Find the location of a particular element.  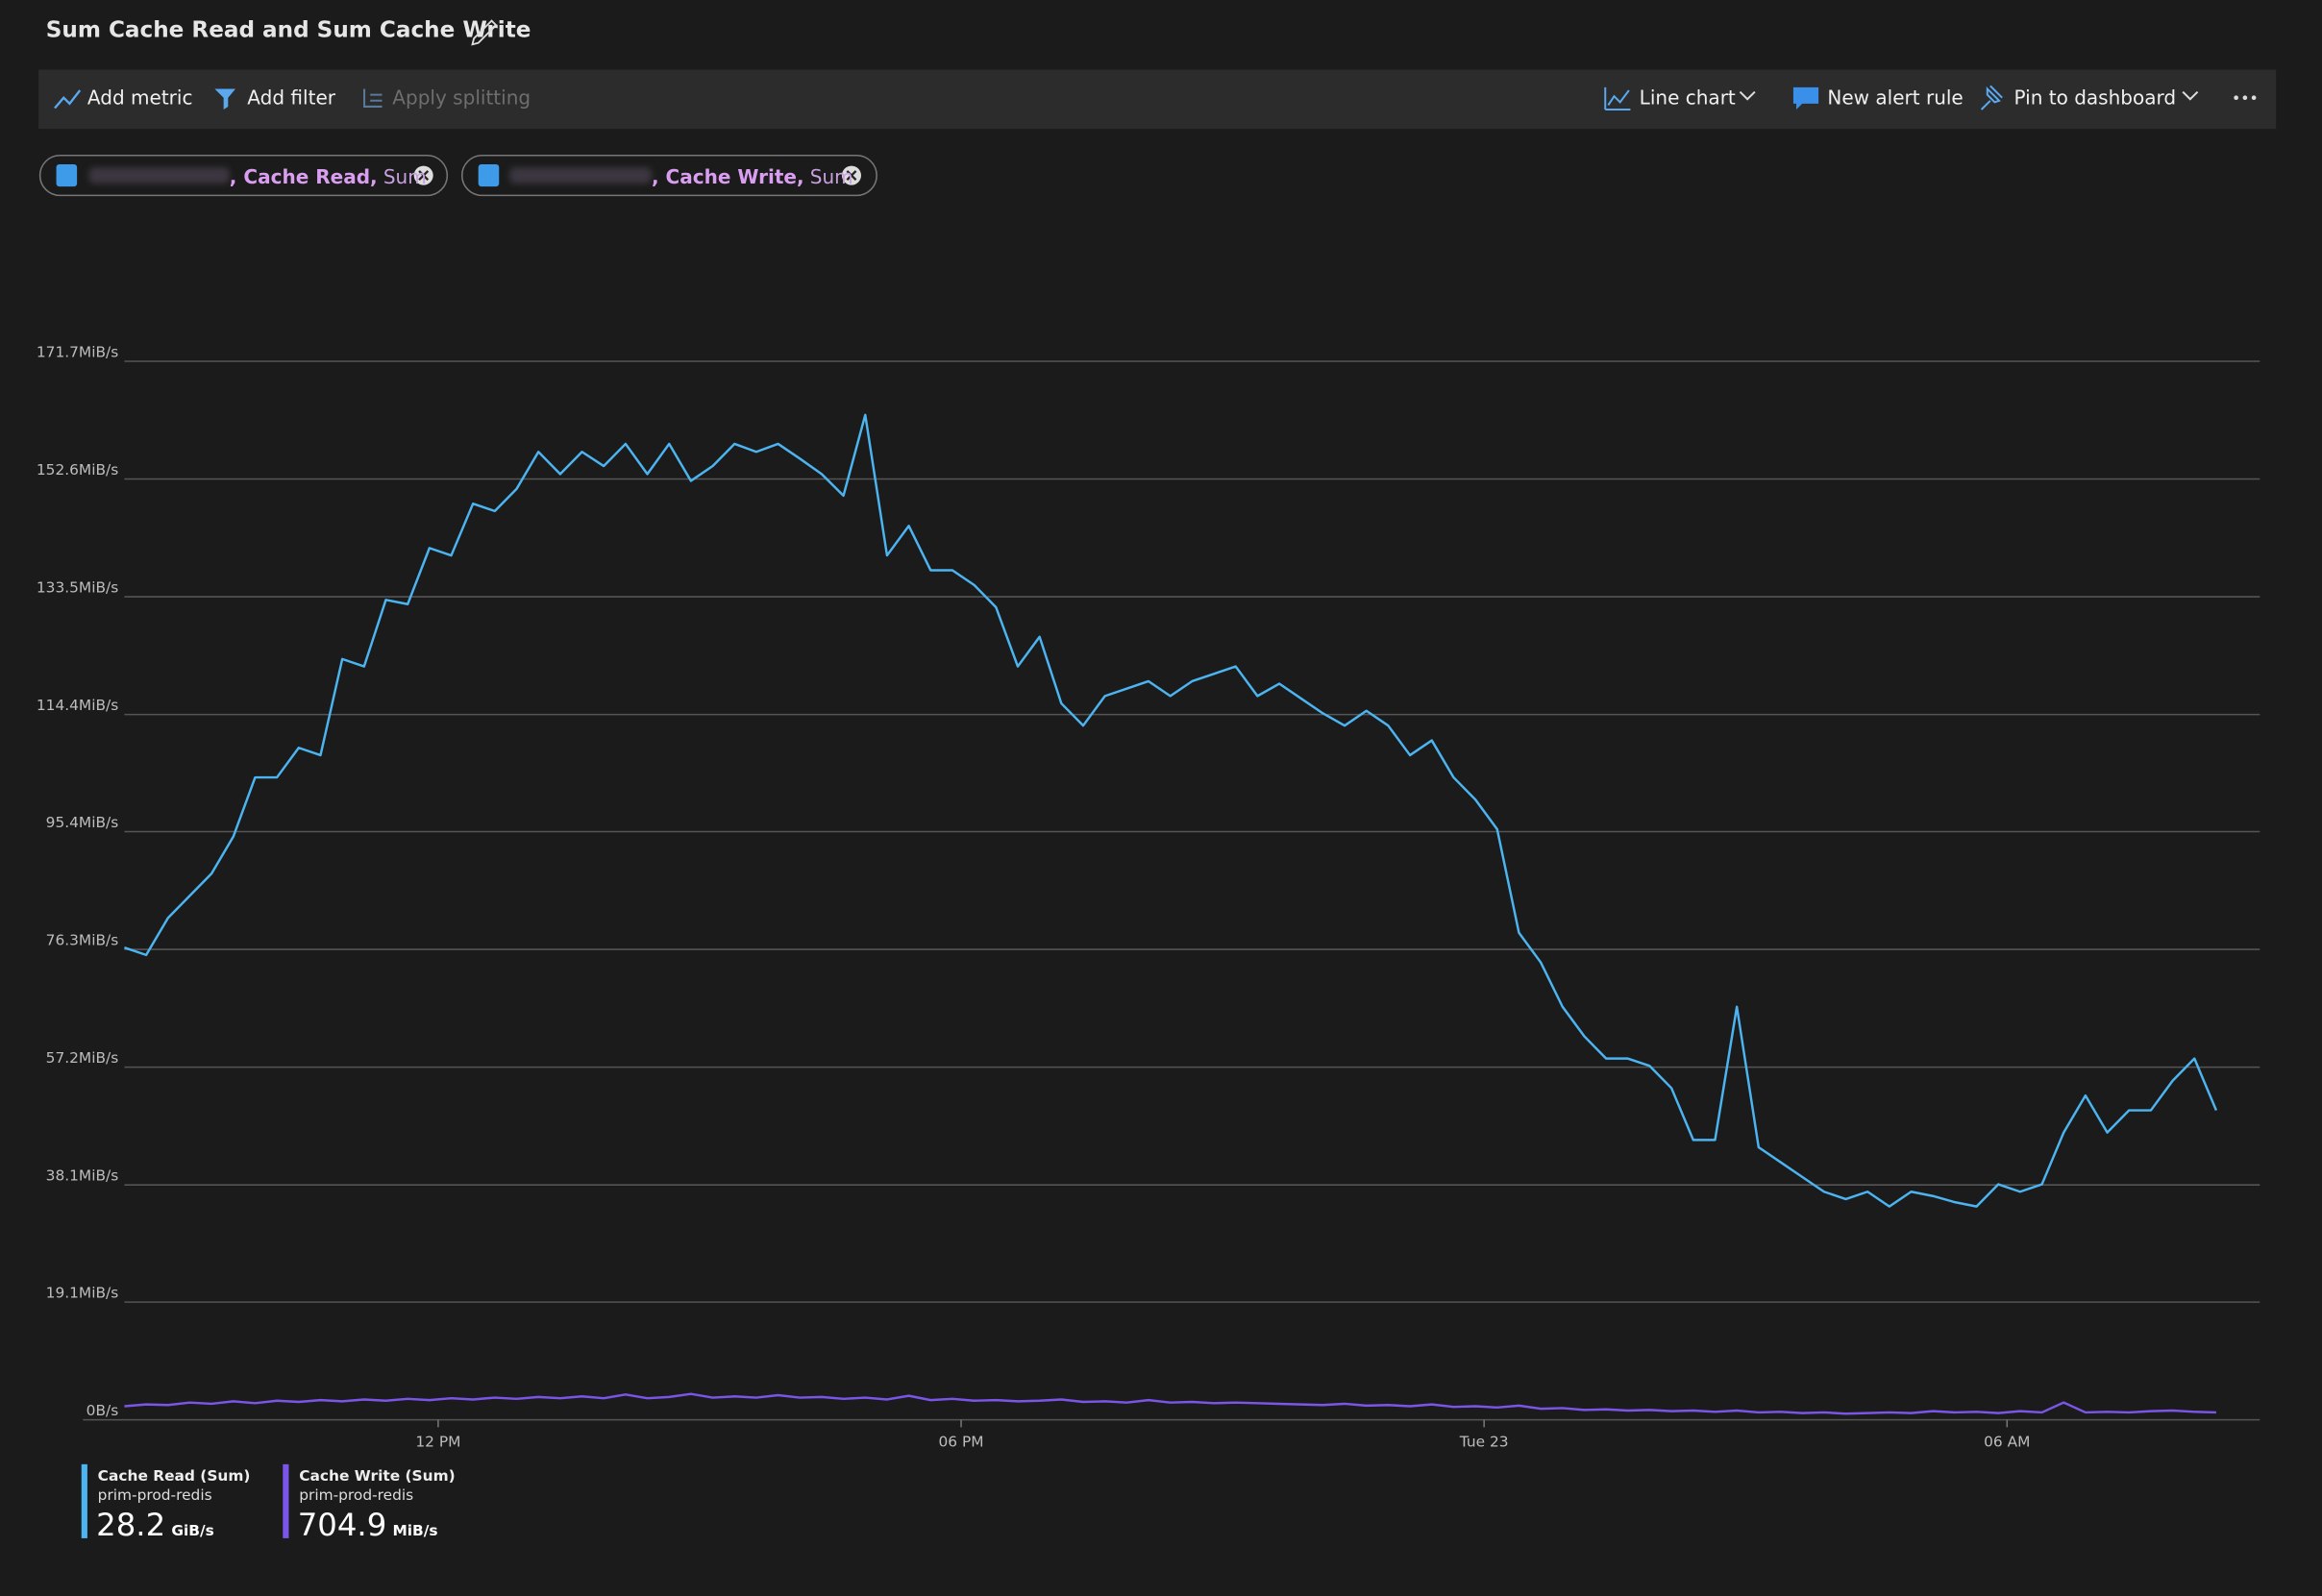

y-tick-label: 152.6MiB/s is located at coordinates (77, 470).